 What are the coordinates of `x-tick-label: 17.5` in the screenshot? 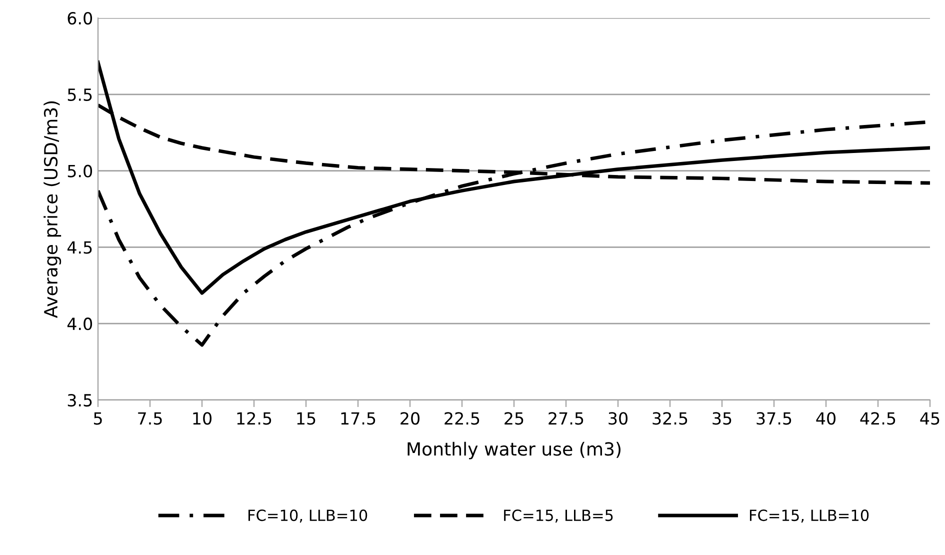 It's located at (358, 418).